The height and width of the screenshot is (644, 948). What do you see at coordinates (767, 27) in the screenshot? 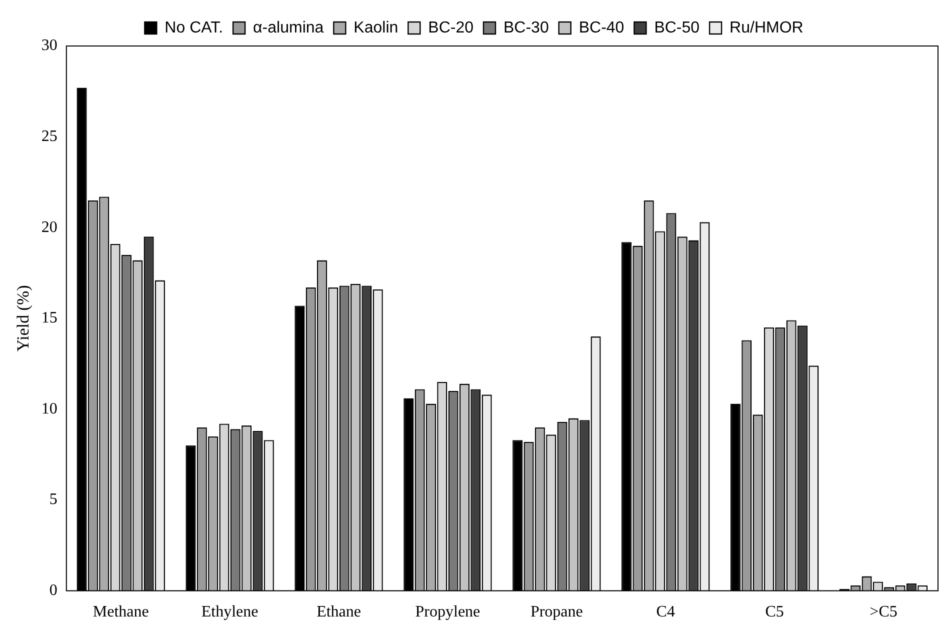
I see `legend-label: Ru/HMOR` at bounding box center [767, 27].